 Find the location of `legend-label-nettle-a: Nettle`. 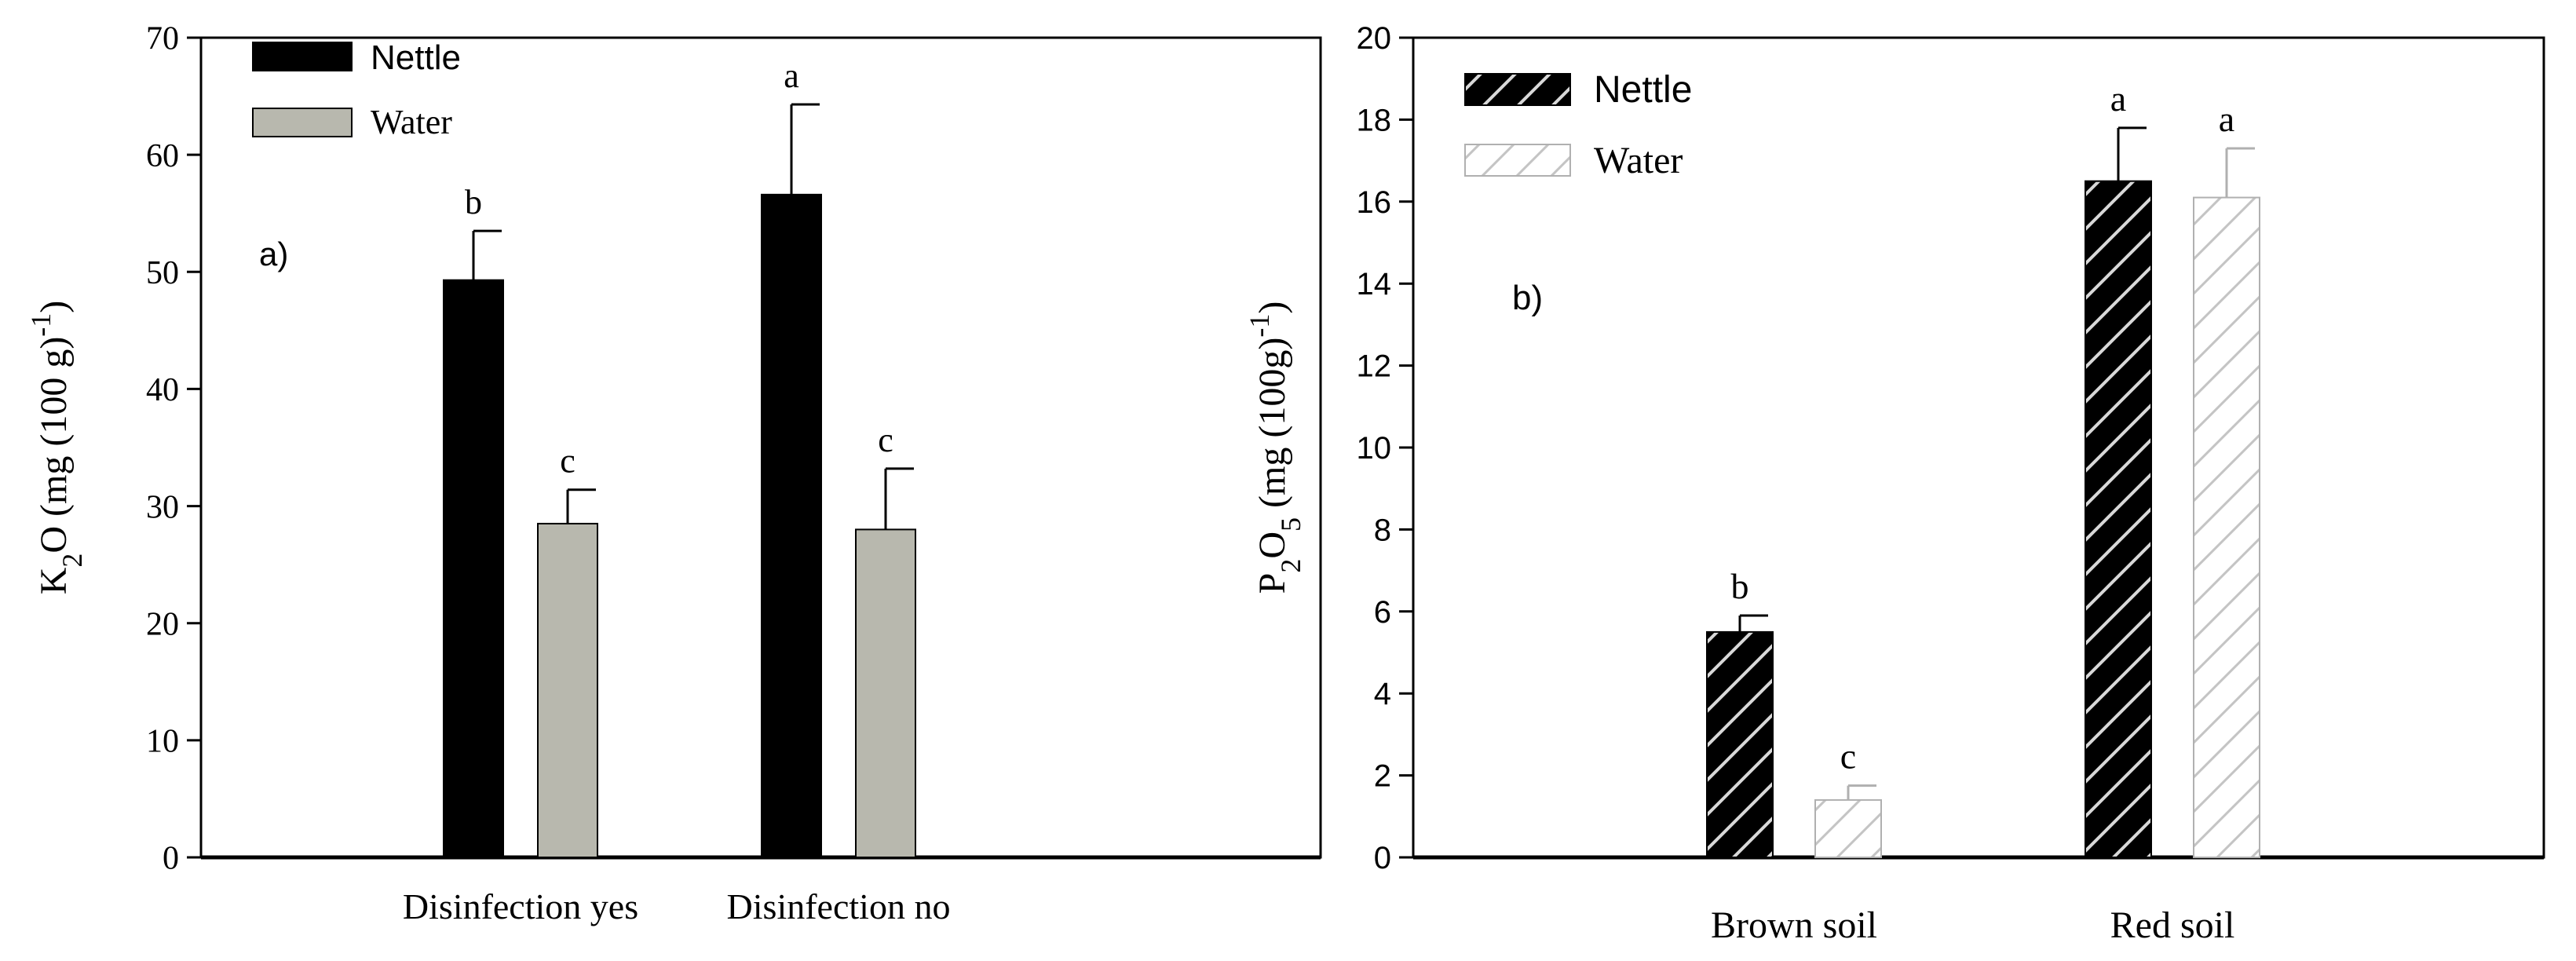

legend-label-nettle-a: Nettle is located at coordinates (416, 57).